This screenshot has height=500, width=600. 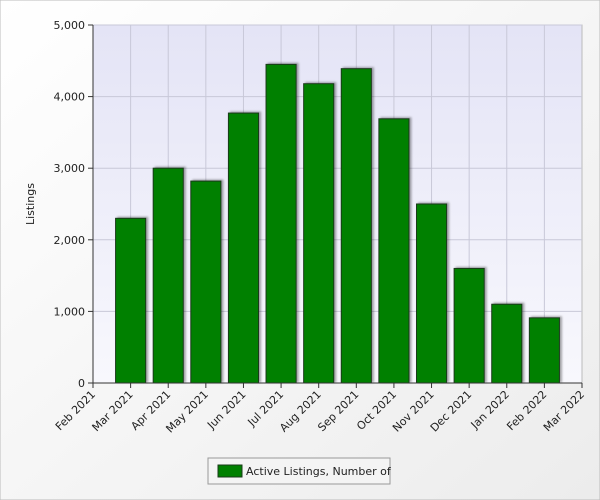 I want to click on y-tick-label: 2,000, so click(x=70, y=240).